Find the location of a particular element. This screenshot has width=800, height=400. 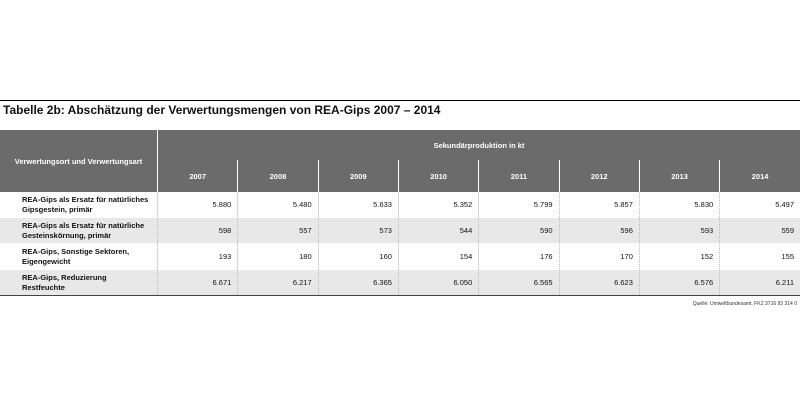

value-cell: 6.576 is located at coordinates (679, 282).